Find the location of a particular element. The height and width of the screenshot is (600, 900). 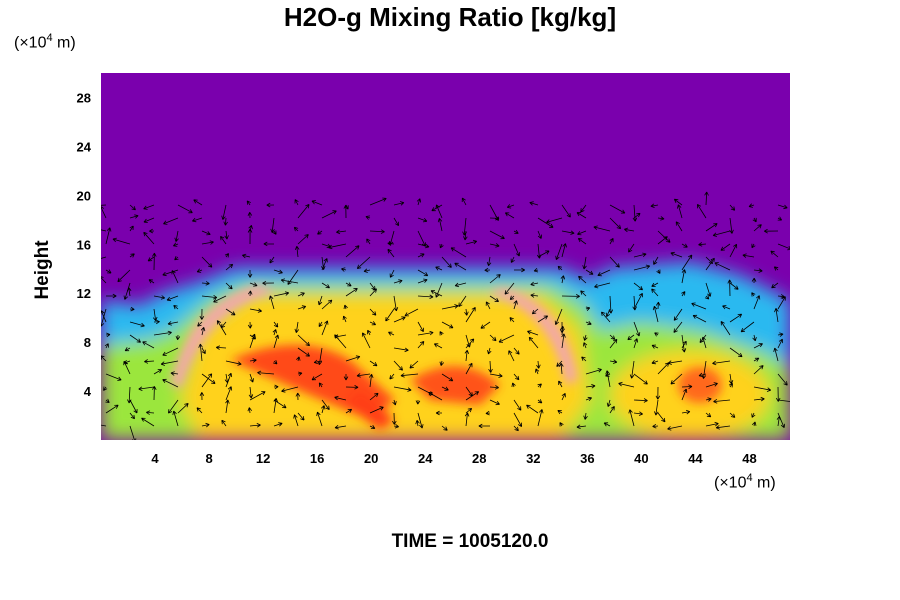

x-tick-4: 20 is located at coordinates (371, 458).